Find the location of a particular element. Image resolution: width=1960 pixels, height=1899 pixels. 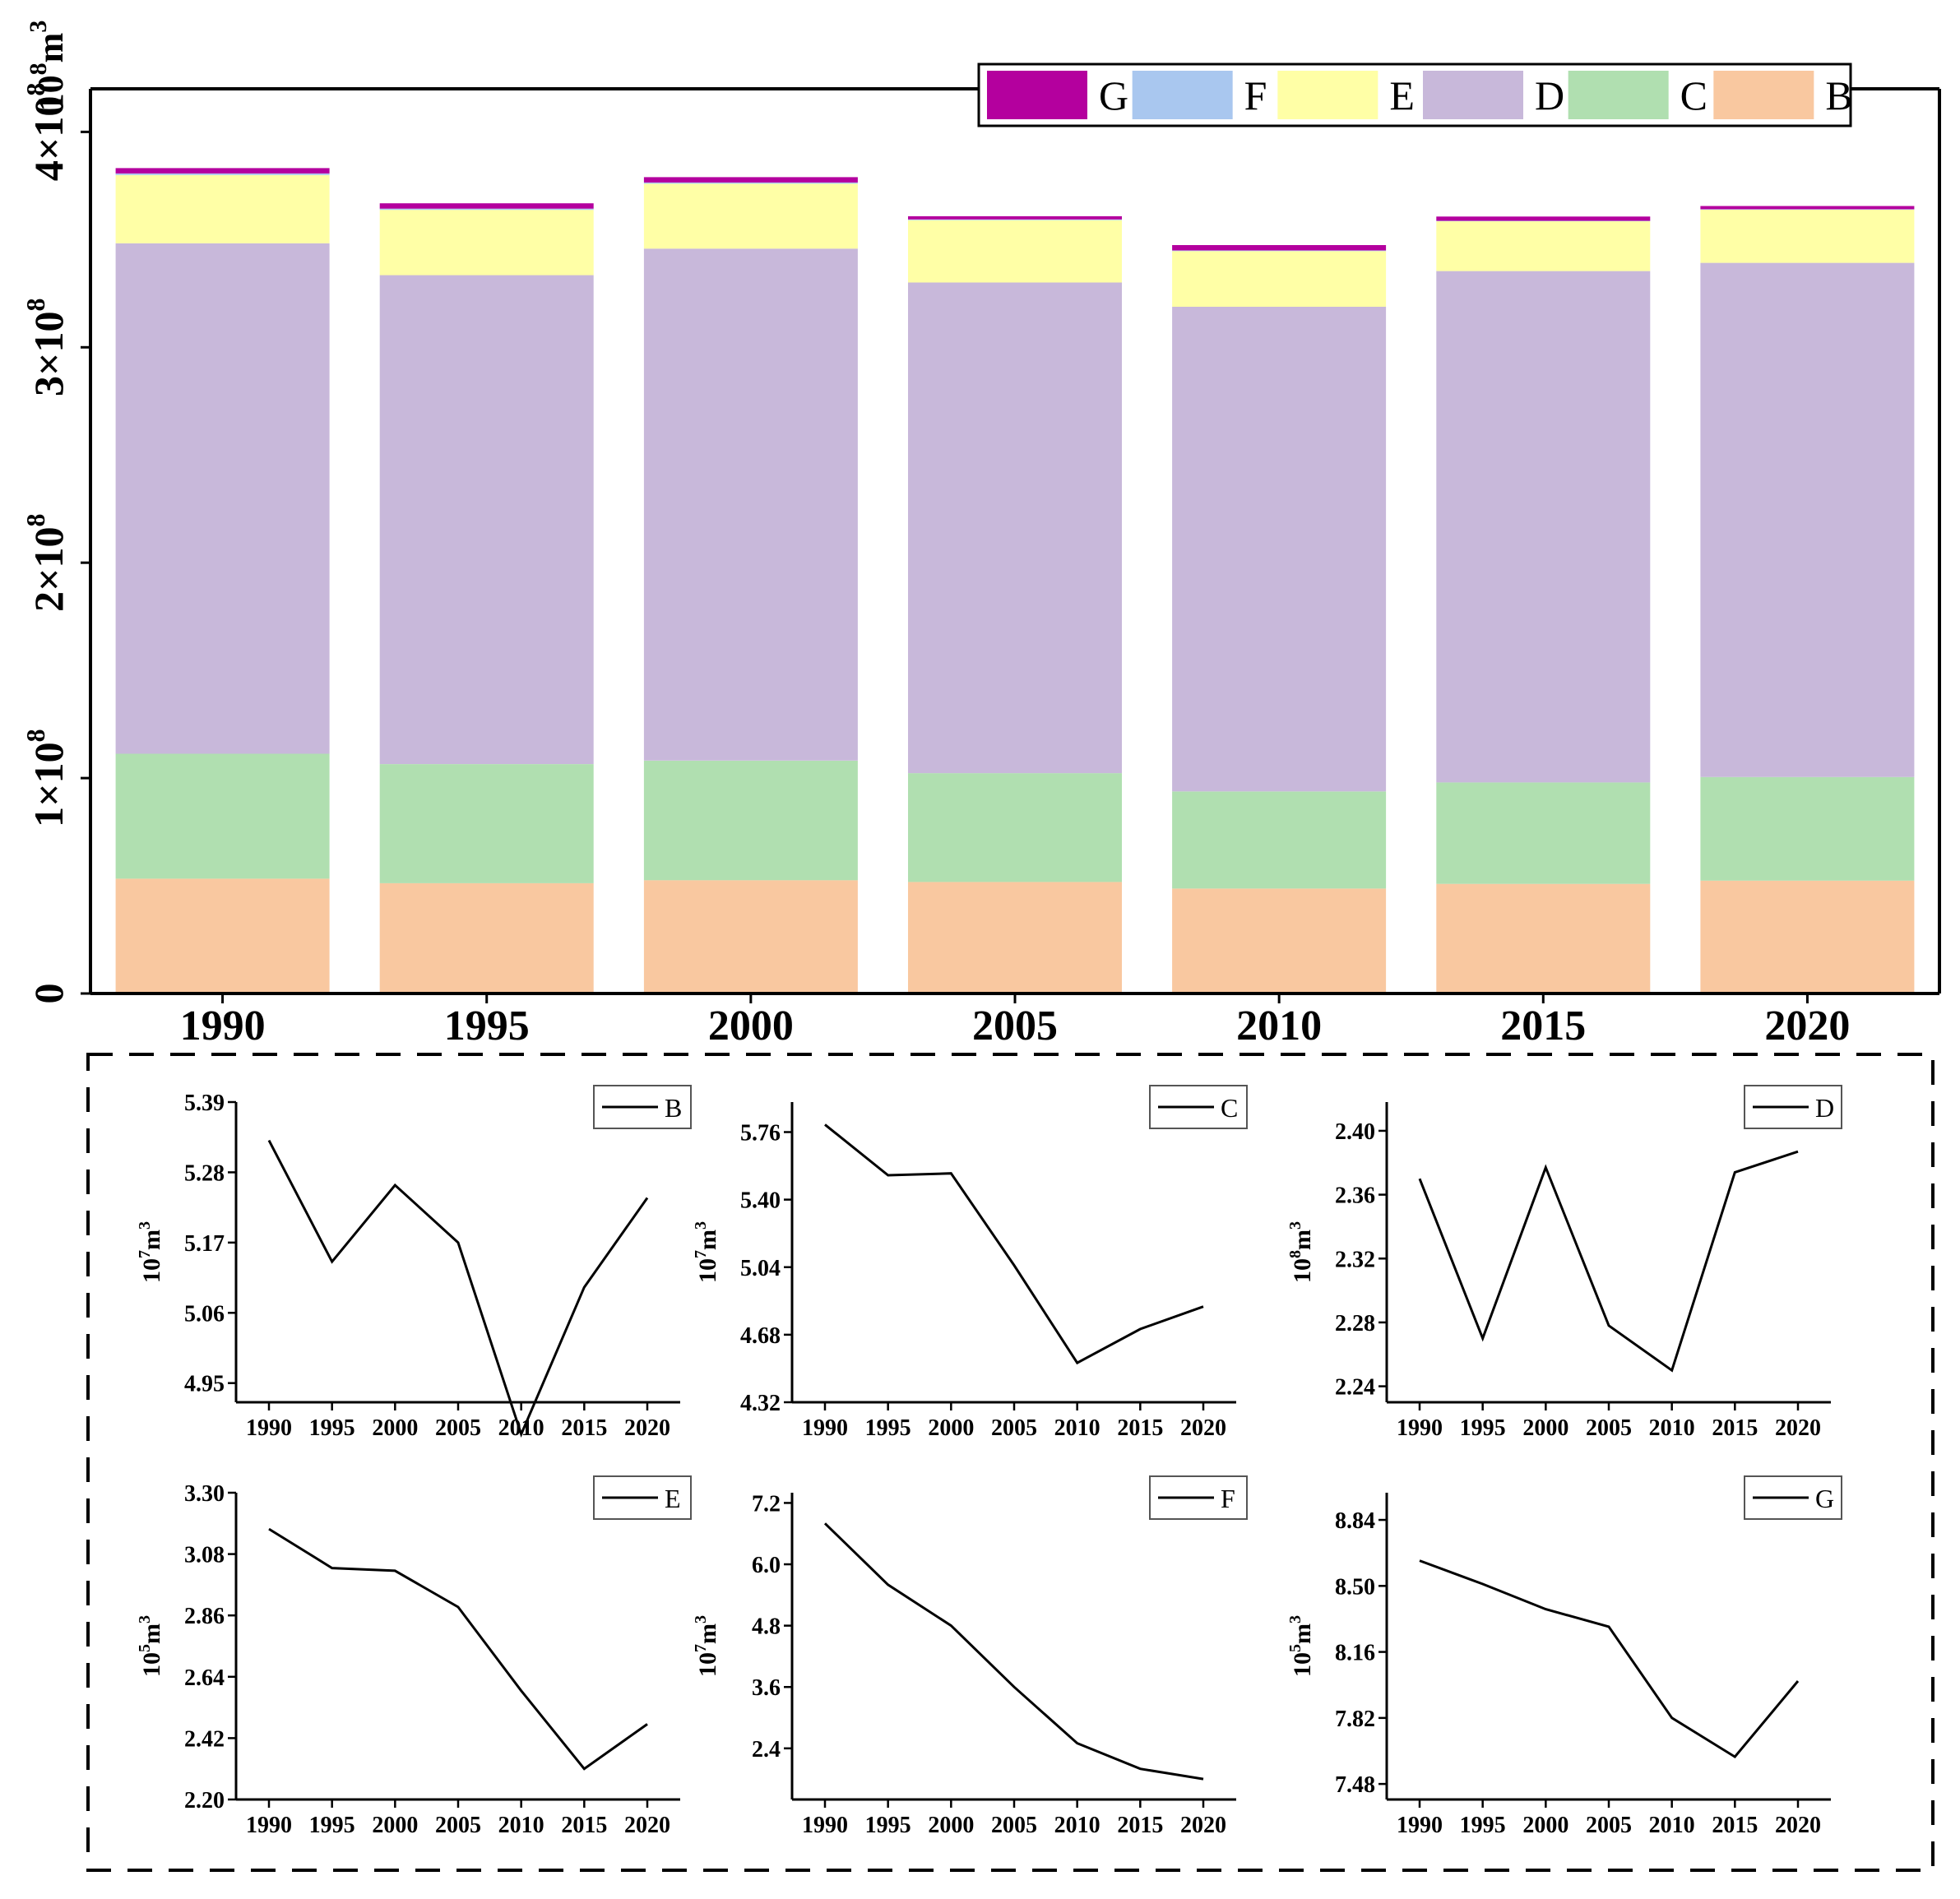

bar-D-2005 is located at coordinates (1015, 528).